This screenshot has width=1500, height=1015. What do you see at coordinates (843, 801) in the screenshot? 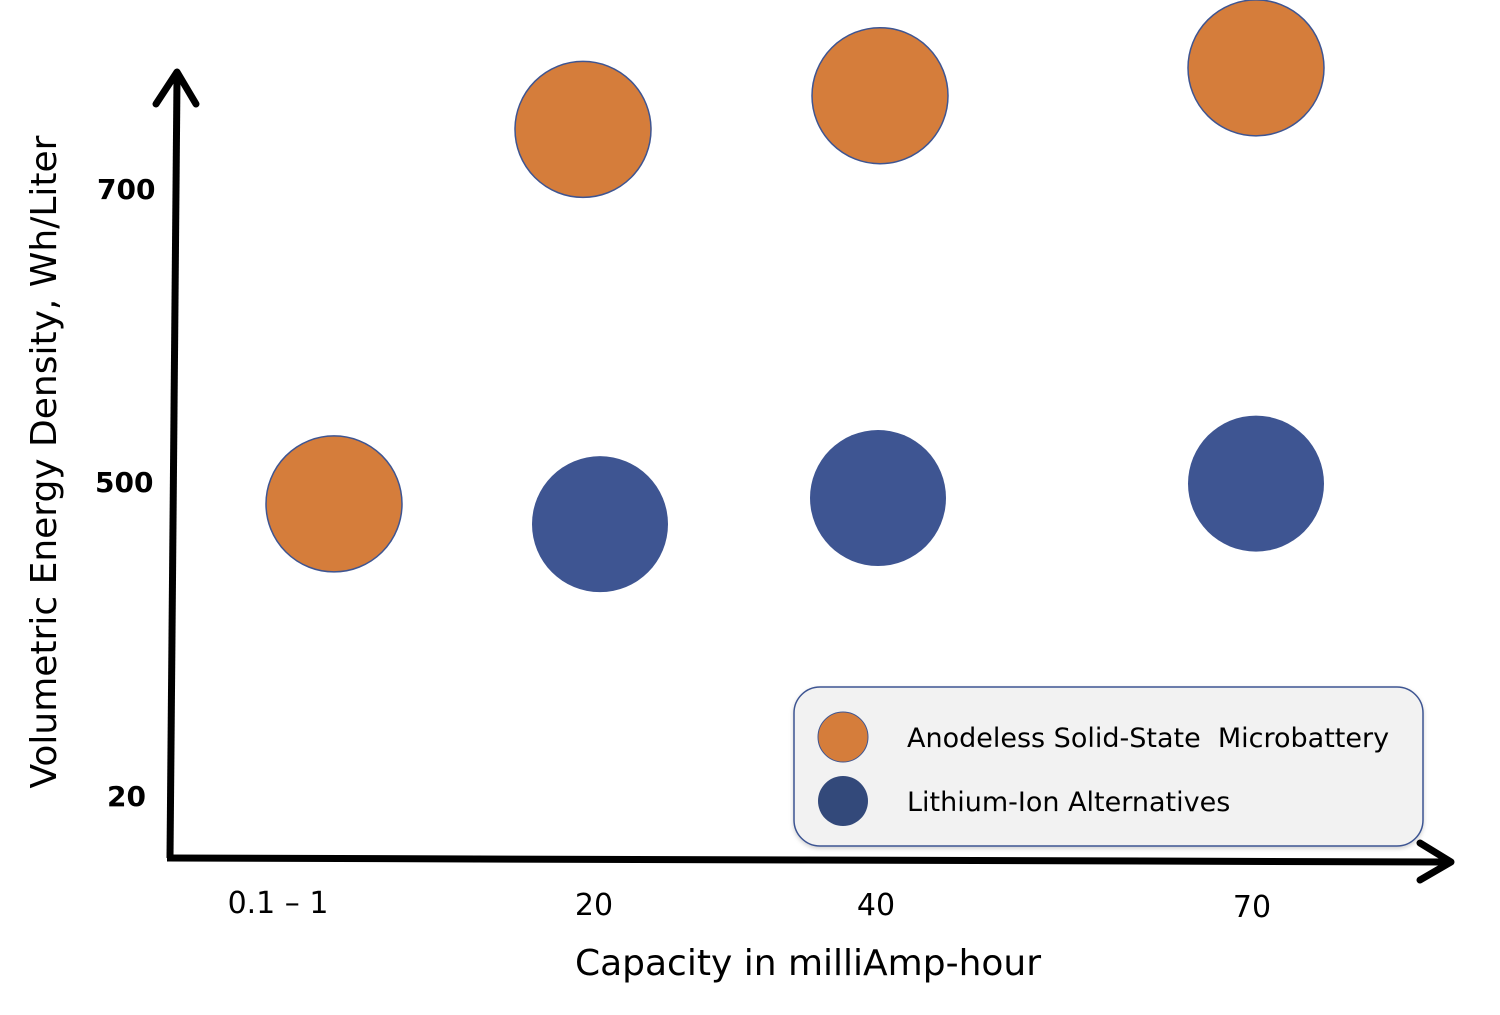
I see `legend-swatch-blue` at bounding box center [843, 801].